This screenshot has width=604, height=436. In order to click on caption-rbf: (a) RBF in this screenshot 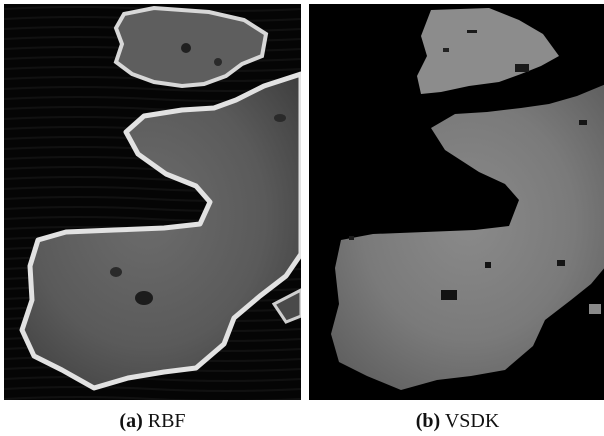, I will do `click(152, 421)`.